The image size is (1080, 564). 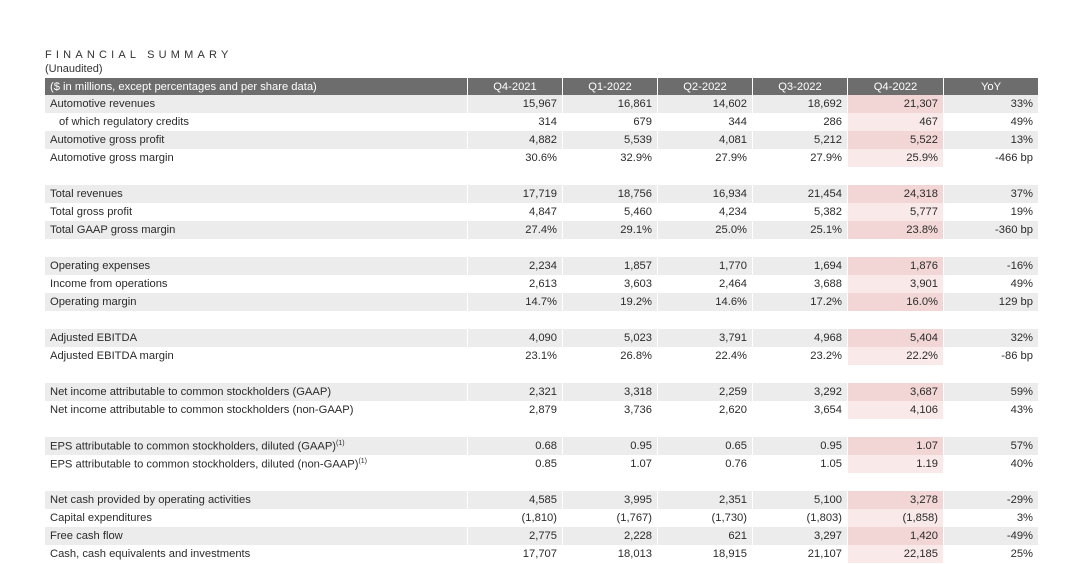 I want to click on row-label-text: of which regulatory credits, so click(x=124, y=122).